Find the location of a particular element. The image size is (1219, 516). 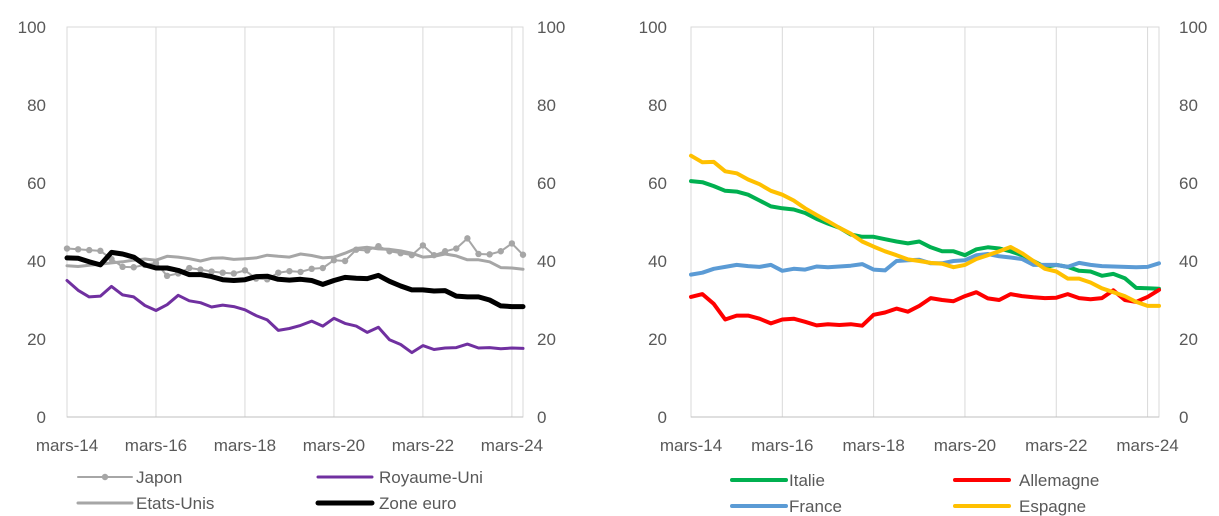

legend-label-royaume-uni: Royaume-Uni is located at coordinates (431, 477).